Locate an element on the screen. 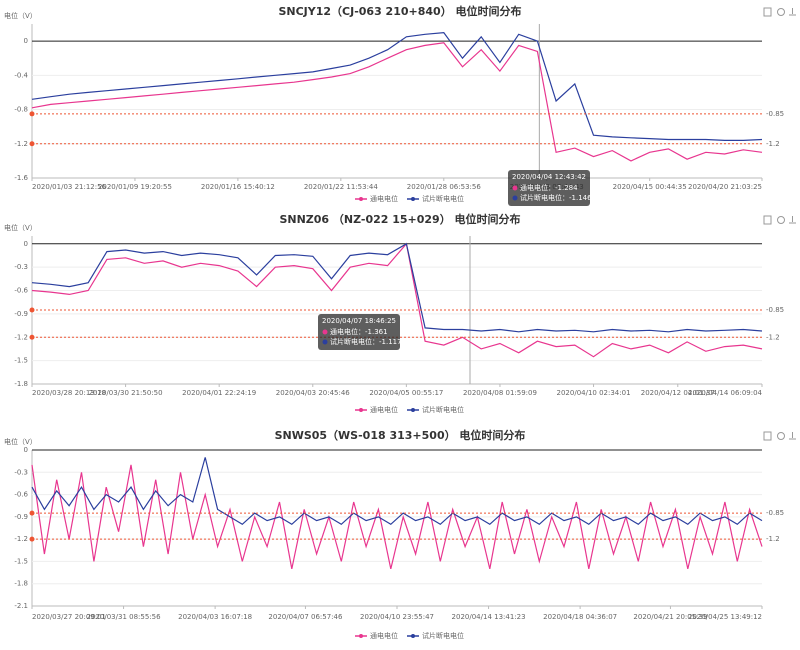 This screenshot has width=800, height=650. x-tick-label: 2020/01/28 06:53:56 is located at coordinates (444, 187).